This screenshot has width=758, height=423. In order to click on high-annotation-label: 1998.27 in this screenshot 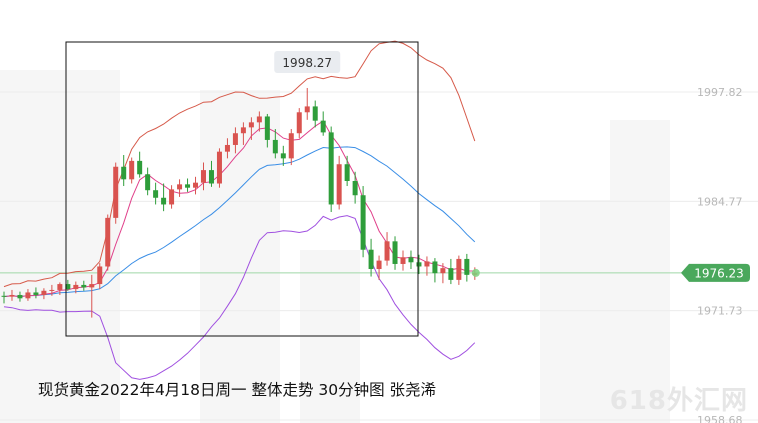, I will do `click(307, 63)`.